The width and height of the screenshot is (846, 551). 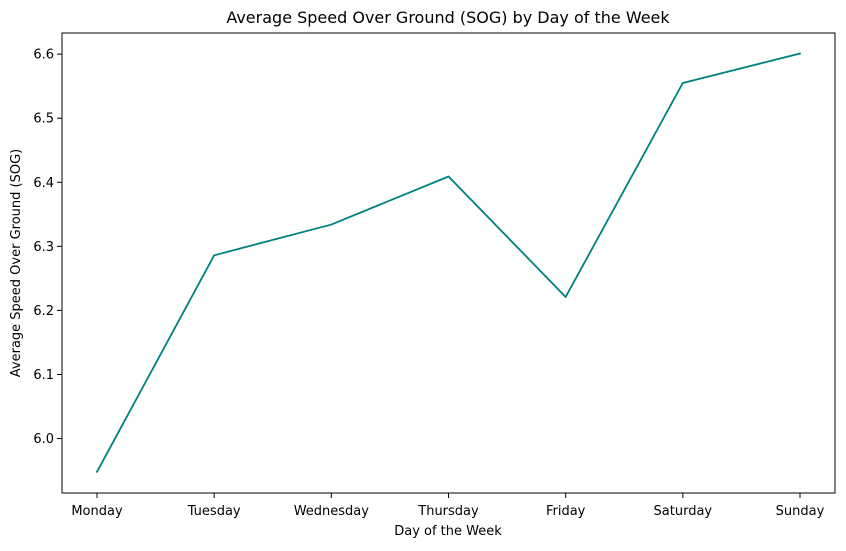 I want to click on x-tick-label: Tuesday, so click(x=214, y=511).